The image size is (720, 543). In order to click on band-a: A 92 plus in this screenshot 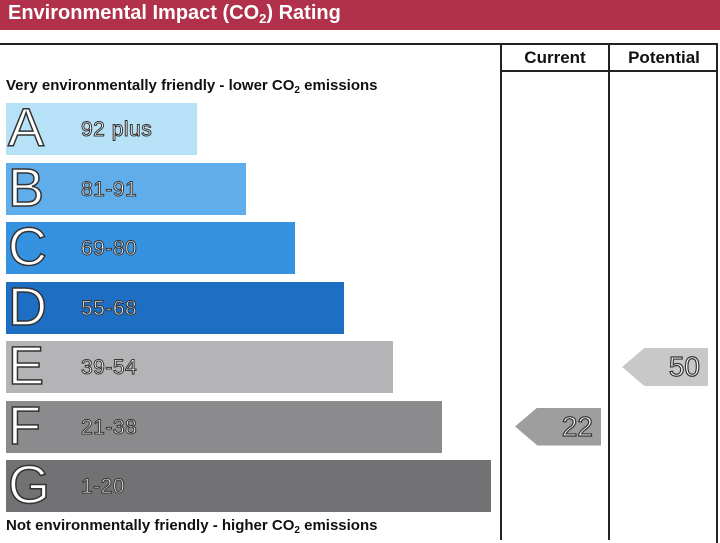, I will do `click(101, 128)`.